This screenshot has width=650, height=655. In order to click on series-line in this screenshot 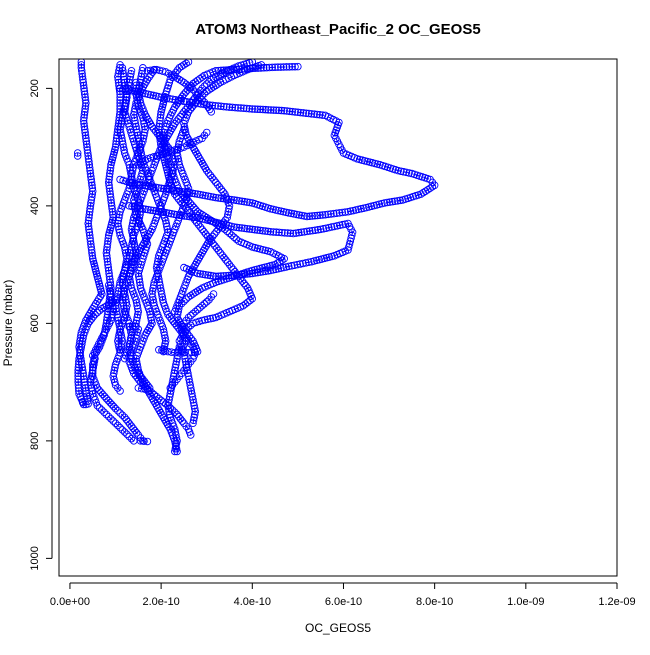, I will do `click(218, 188)`.